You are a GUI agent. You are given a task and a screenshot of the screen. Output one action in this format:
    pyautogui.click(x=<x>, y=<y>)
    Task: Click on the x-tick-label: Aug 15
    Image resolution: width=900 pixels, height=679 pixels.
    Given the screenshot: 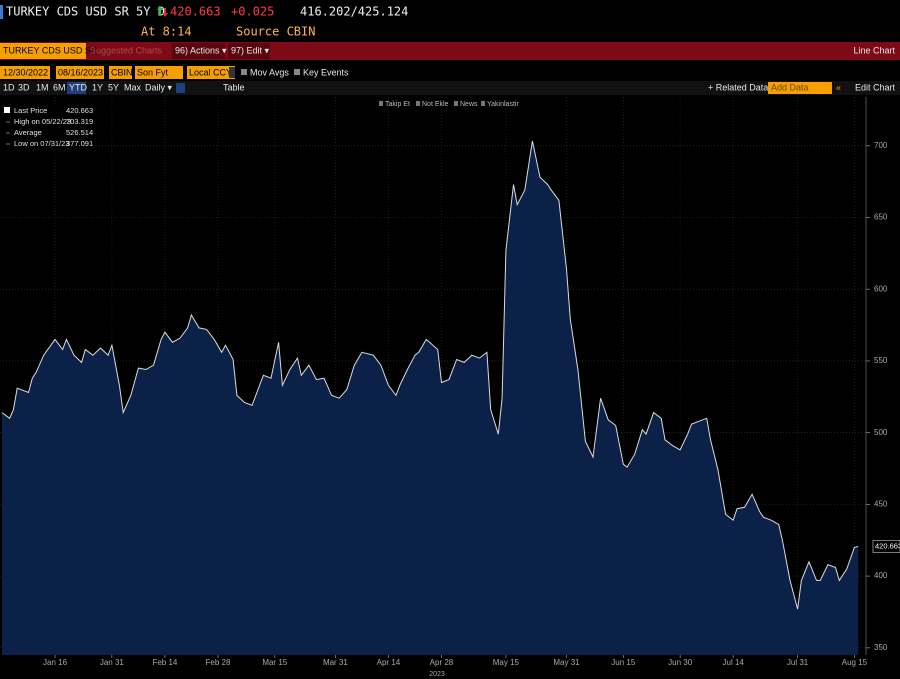 What is the action you would take?
    pyautogui.click(x=855, y=662)
    